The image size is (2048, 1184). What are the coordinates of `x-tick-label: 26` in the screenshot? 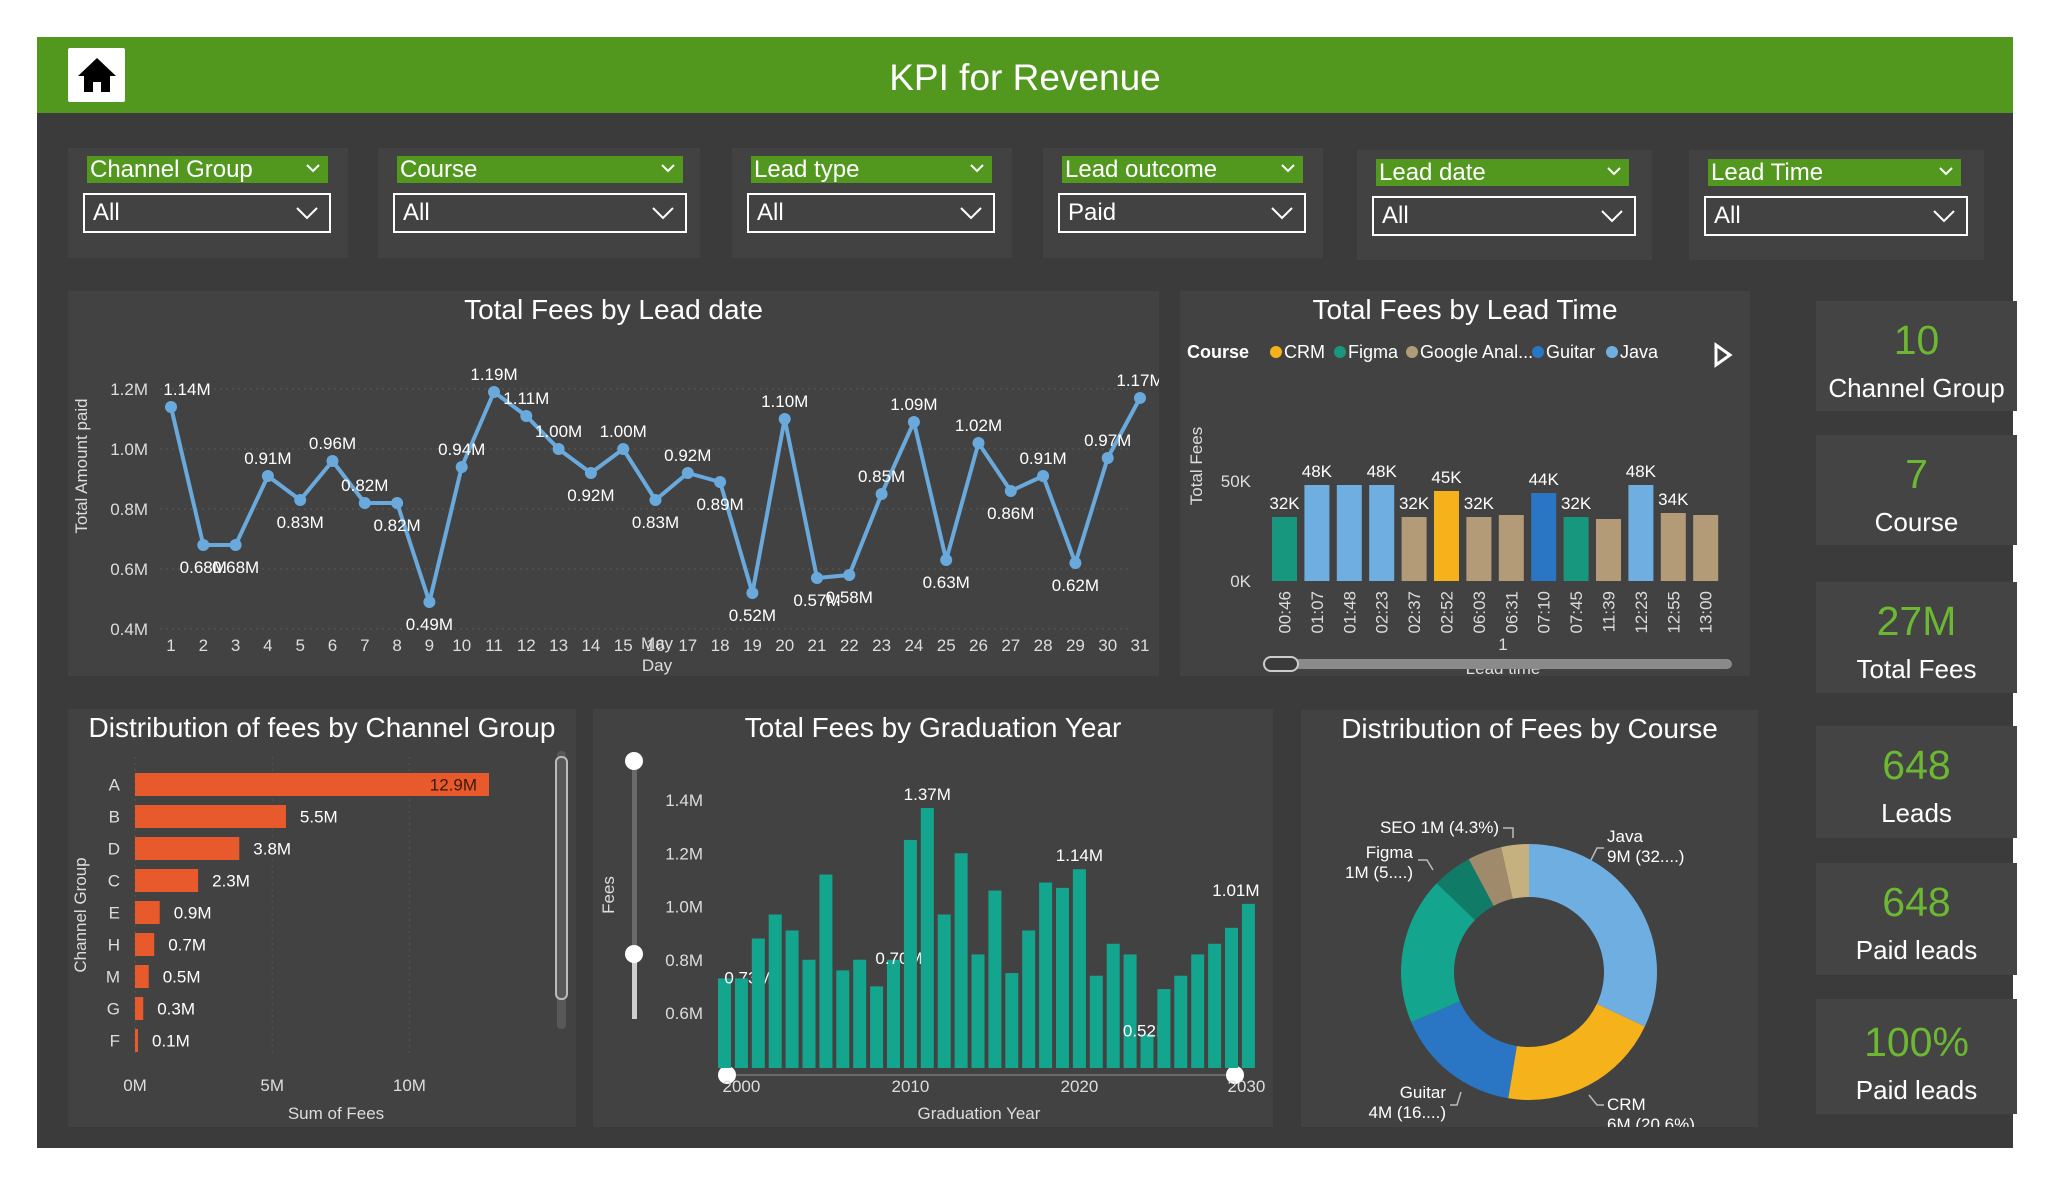 It's located at (978, 645).